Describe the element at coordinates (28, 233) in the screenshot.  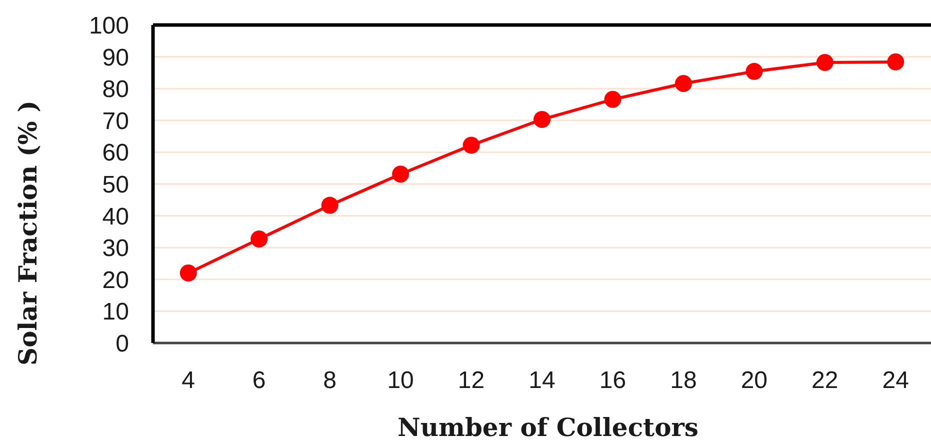
I see `y-axis-title: Solar Fraction (% )` at that location.